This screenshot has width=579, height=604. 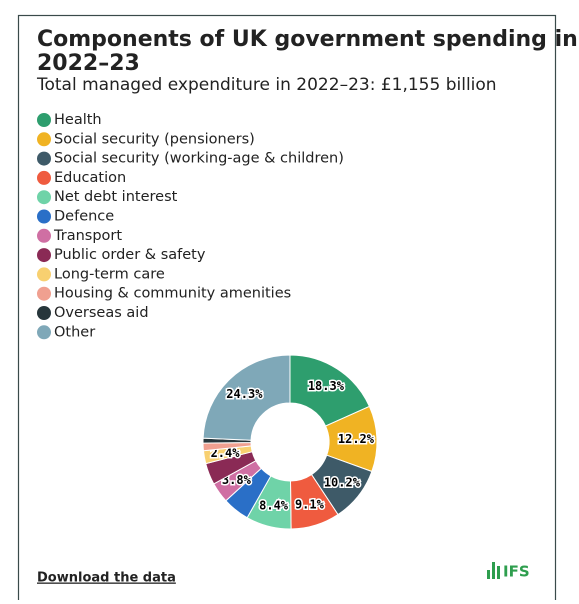 I want to click on data-label: 18.3%, so click(x=326, y=386).